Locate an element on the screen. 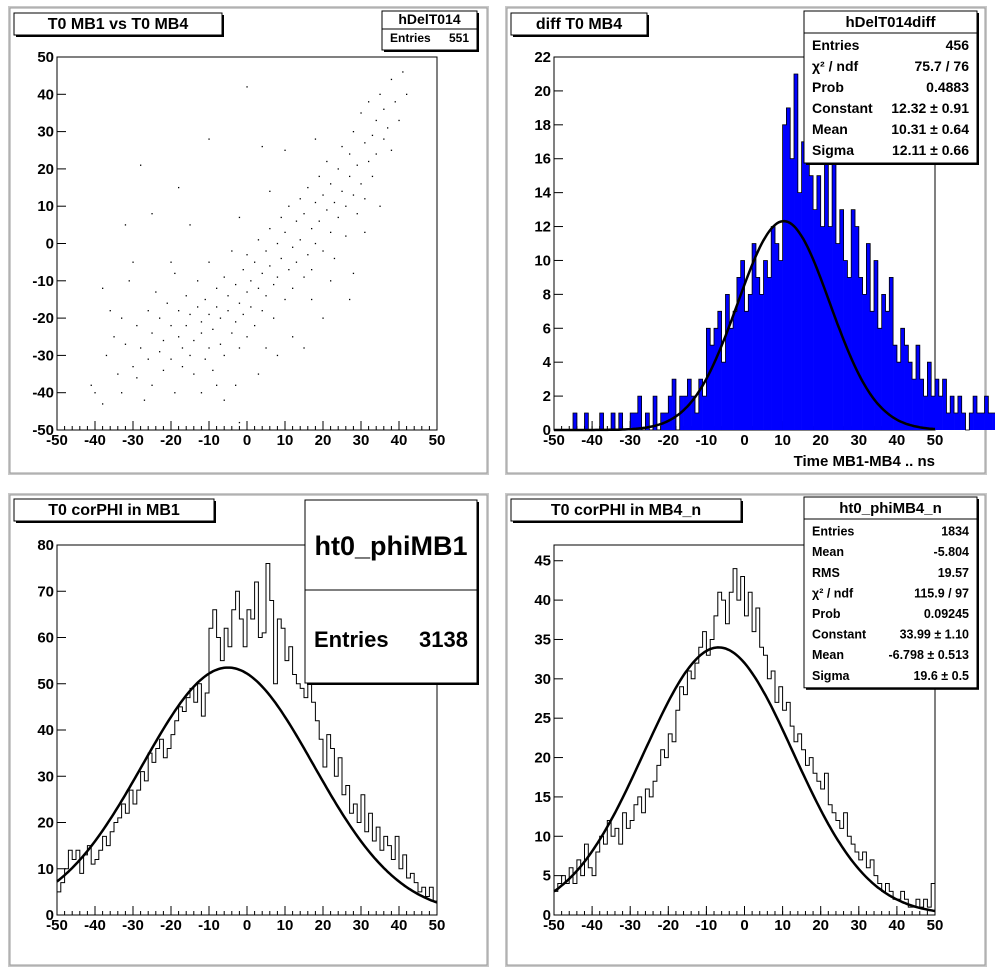  x-tick-label: -40 is located at coordinates (592, 440).